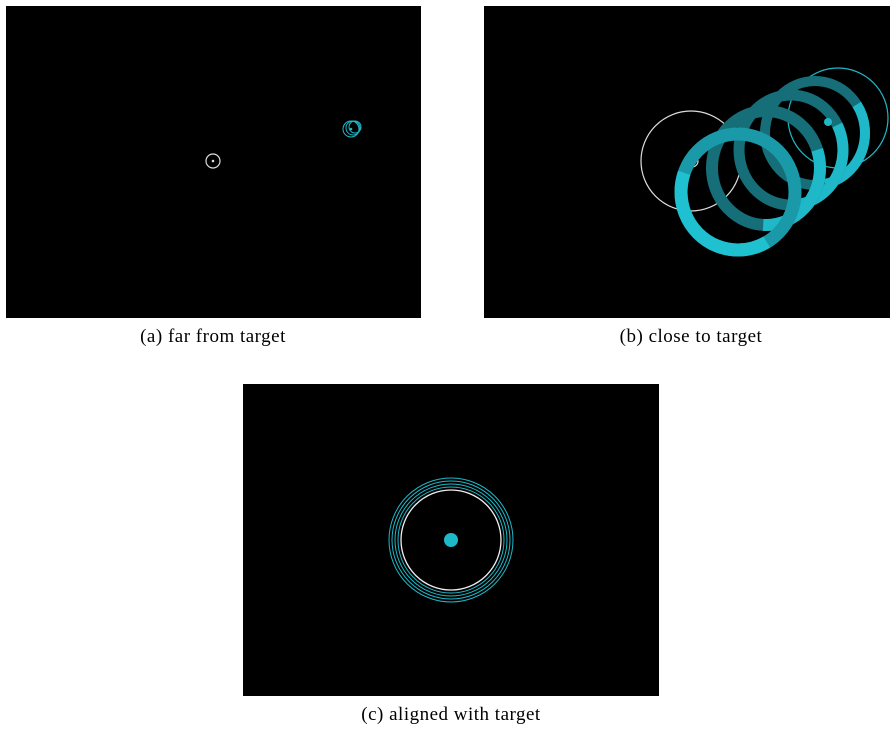 This screenshot has height=729, width=891. What do you see at coordinates (691, 336) in the screenshot?
I see `caption: (b) close to target` at bounding box center [691, 336].